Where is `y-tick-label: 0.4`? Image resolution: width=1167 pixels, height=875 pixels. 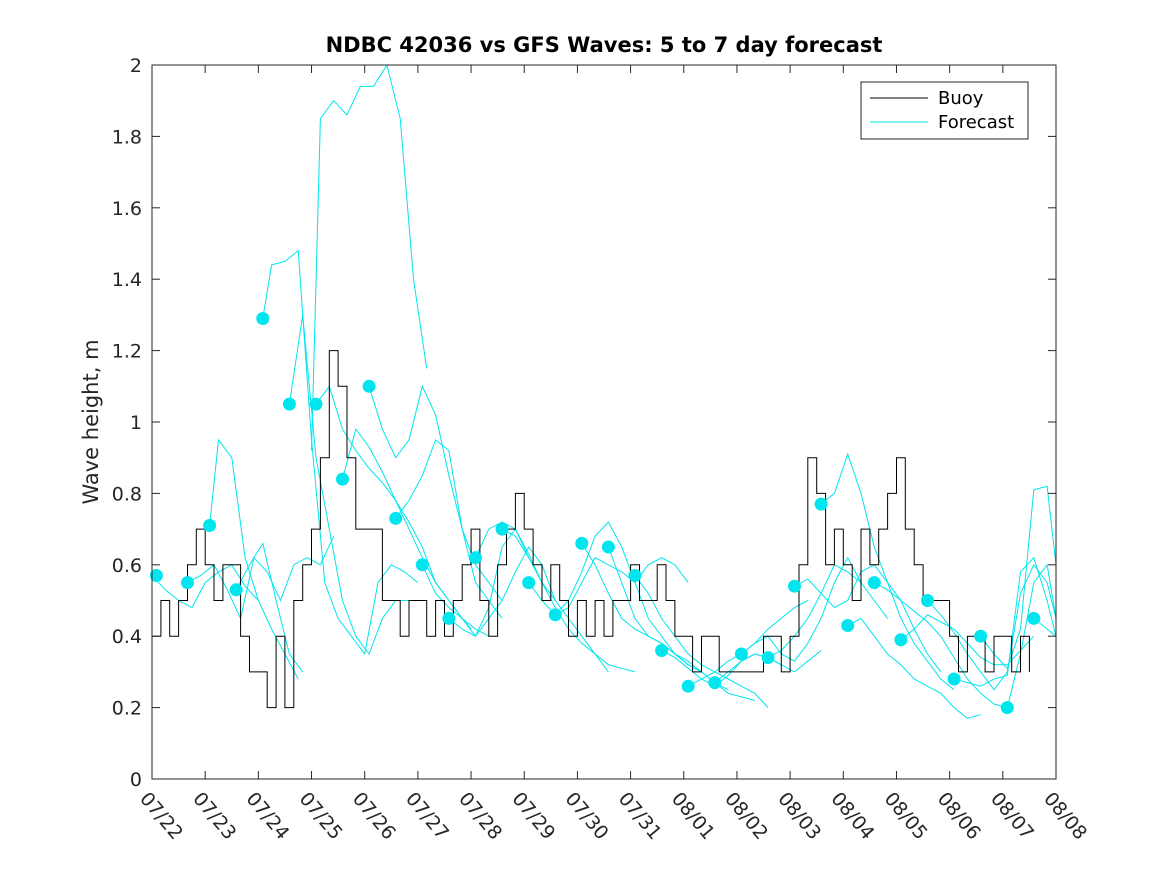 y-tick-label: 0.4 is located at coordinates (127, 637).